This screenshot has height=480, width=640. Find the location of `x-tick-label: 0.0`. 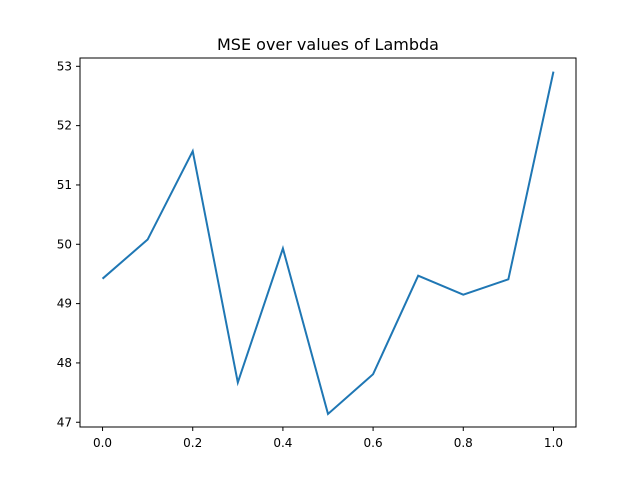

x-tick-label: 0.0 is located at coordinates (102, 443).